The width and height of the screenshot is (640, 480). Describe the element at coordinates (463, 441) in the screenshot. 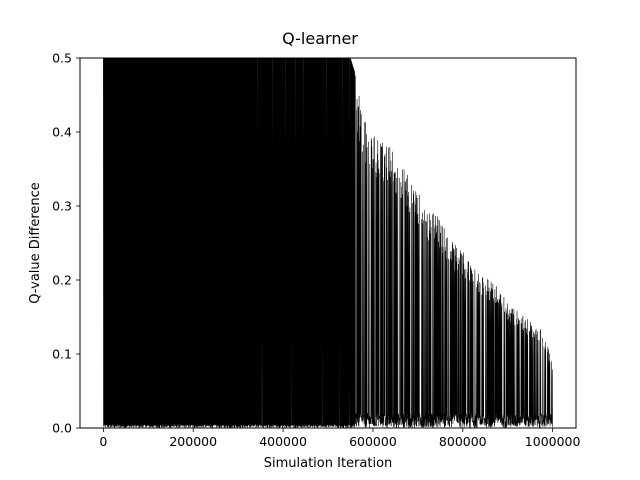

I see `x-tick-label: 800000` at that location.